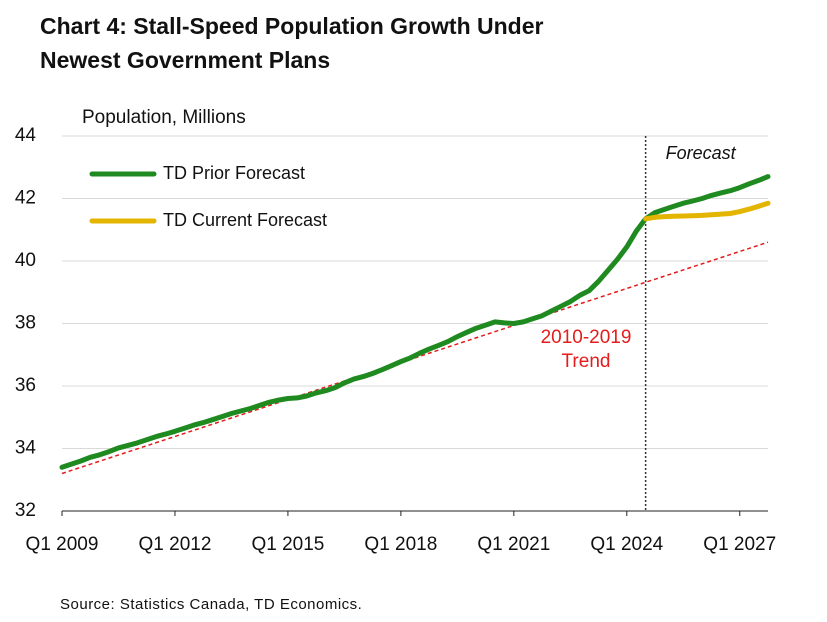 This screenshot has width=827, height=622. Describe the element at coordinates (626, 544) in the screenshot. I see `x-tick-label: Q1 2024` at that location.